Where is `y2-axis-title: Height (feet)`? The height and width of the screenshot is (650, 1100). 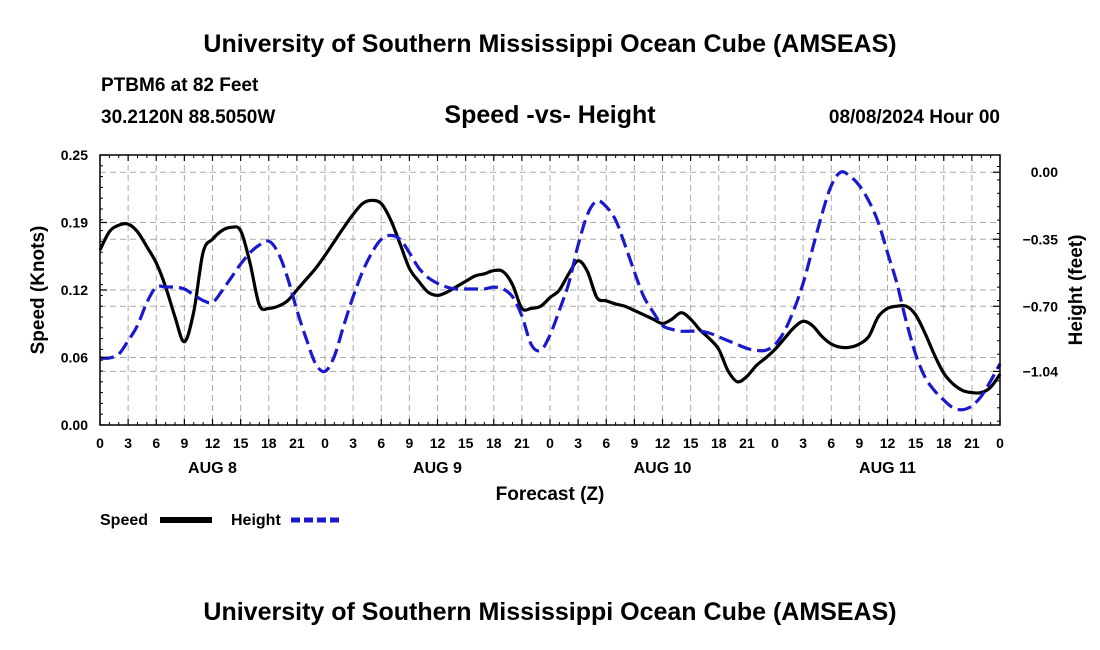 y2-axis-title: Height (feet) is located at coordinates (1076, 290).